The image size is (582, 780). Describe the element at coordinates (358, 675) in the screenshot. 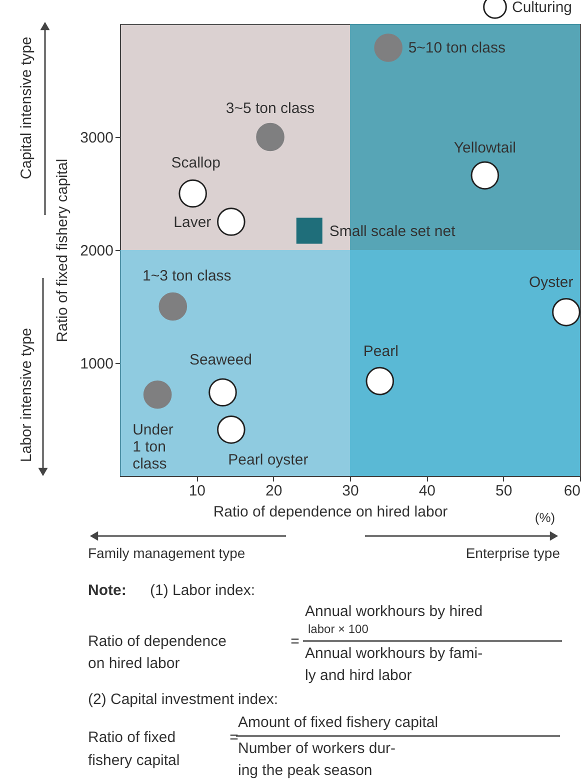

I see `text: ly and hird labor` at that location.